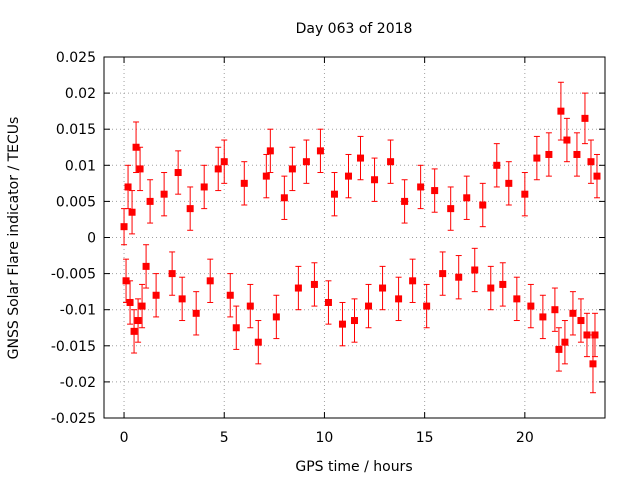 Image resolution: width=640 pixels, height=480 pixels. I want to click on y-tick-label: 0.015, so click(76, 130).